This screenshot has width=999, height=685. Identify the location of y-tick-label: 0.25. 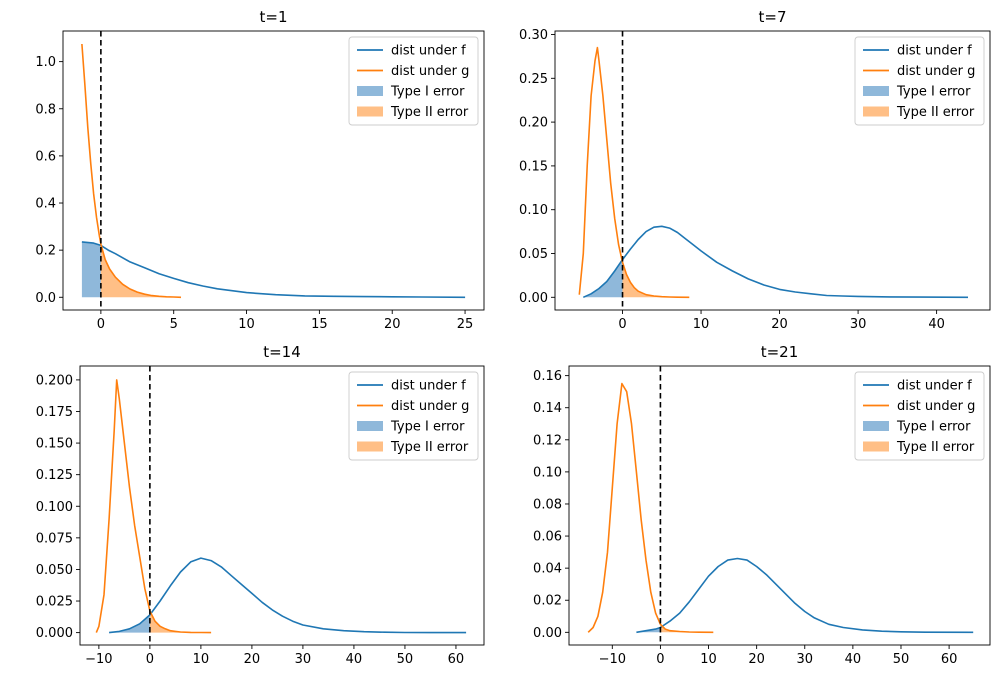
(533, 79).